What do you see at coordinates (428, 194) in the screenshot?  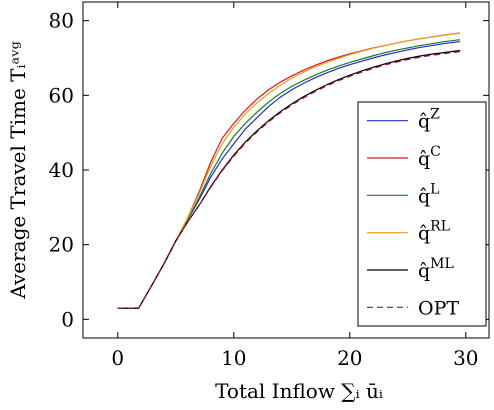 I see `legend-label: q̂L` at bounding box center [428, 194].